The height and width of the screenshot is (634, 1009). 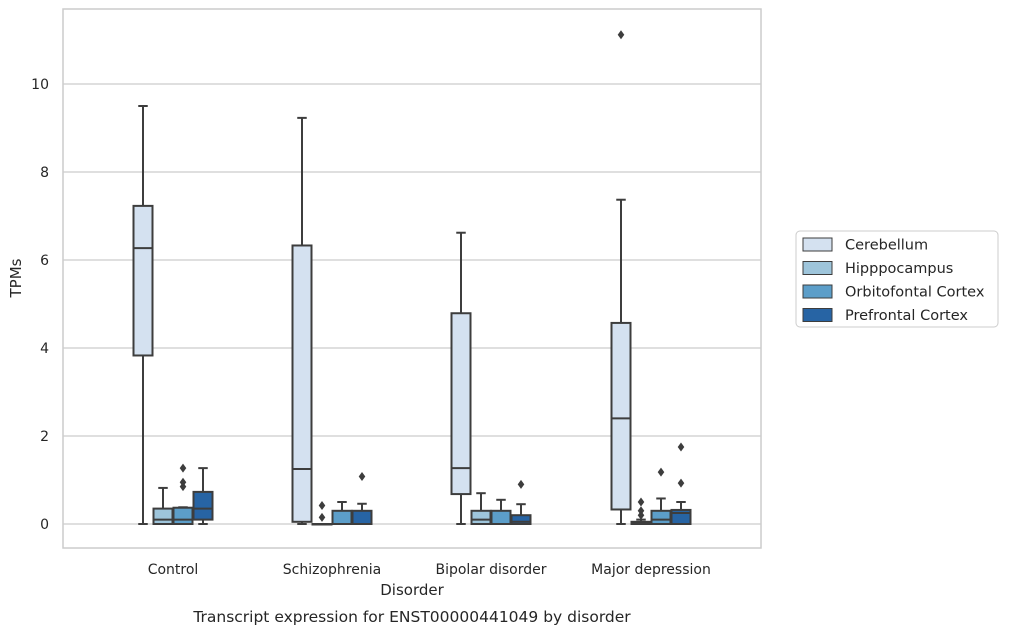 I want to click on y-tick-labels: 0 2 4 6 8 10, so click(x=40, y=305).